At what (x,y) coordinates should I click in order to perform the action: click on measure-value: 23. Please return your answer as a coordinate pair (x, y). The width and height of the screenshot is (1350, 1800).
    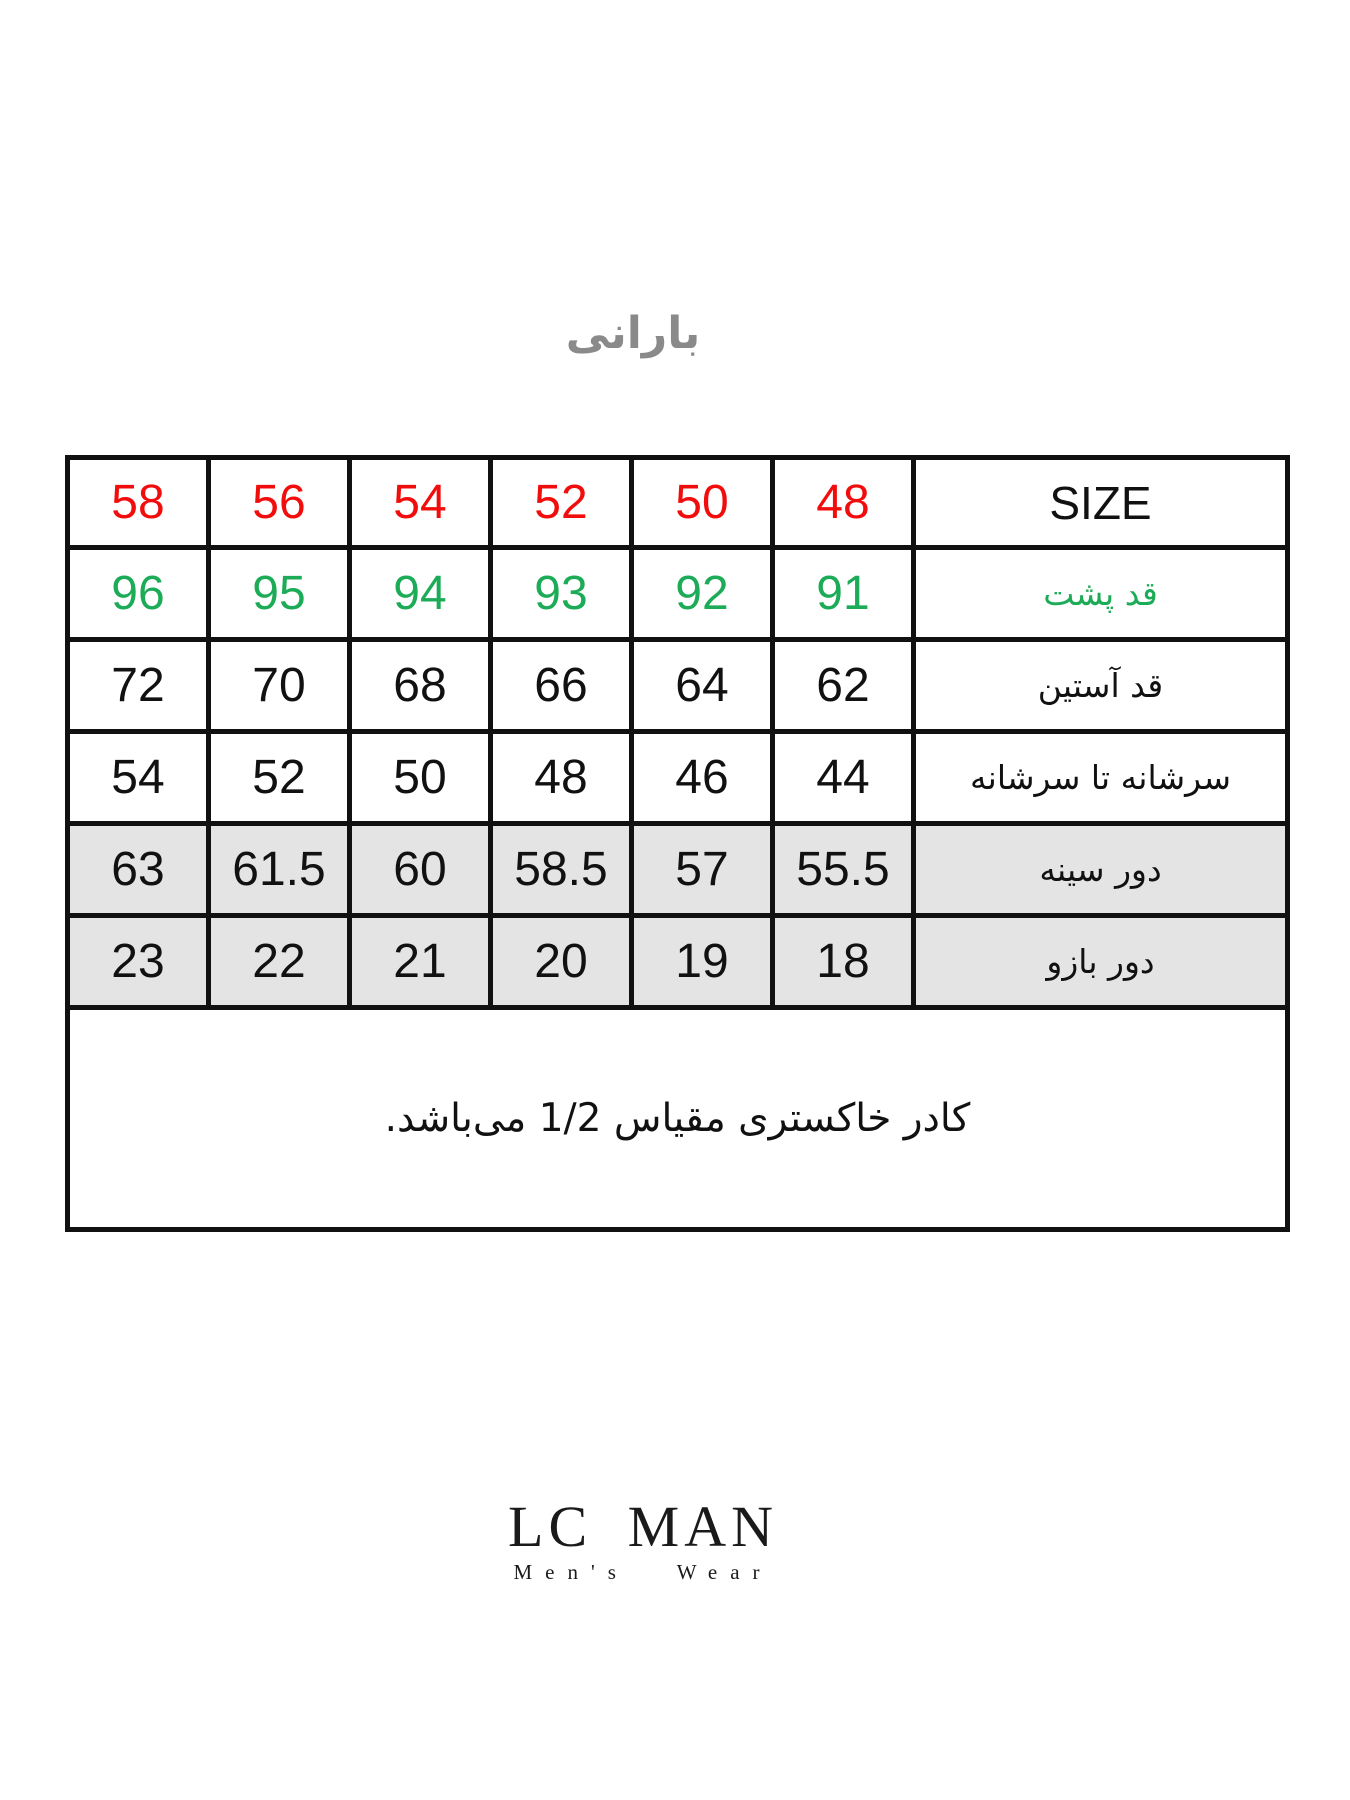
    Looking at the image, I should click on (138, 961).